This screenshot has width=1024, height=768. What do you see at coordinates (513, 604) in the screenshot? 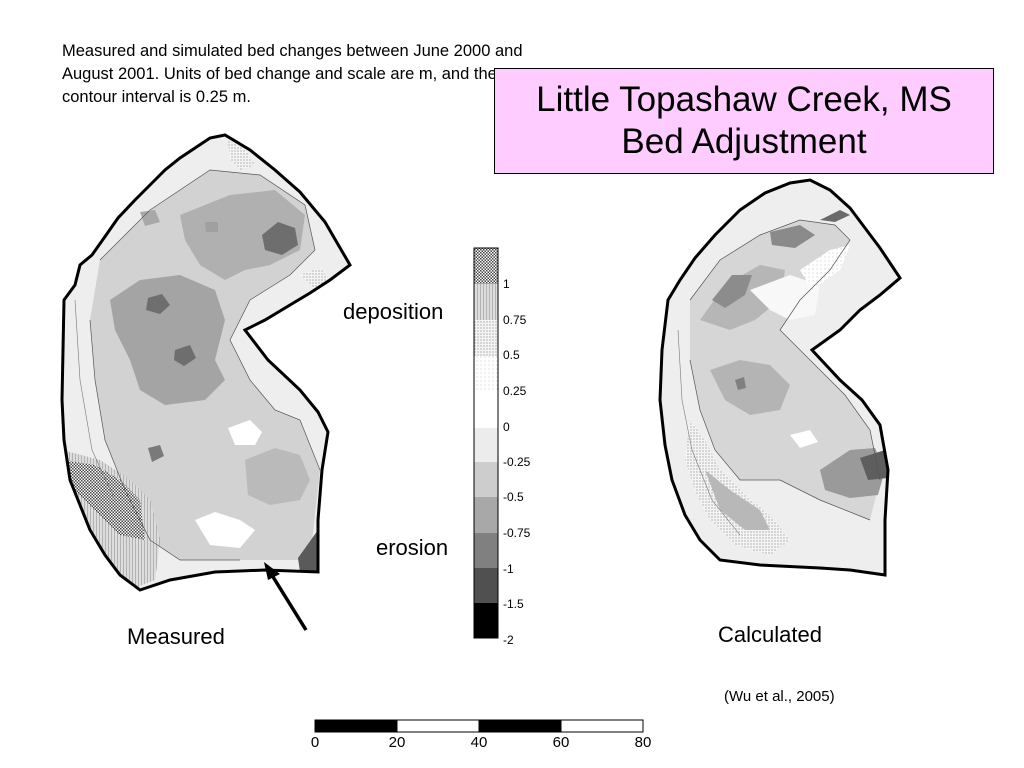
I see `legend-tick: -1.5` at bounding box center [513, 604].